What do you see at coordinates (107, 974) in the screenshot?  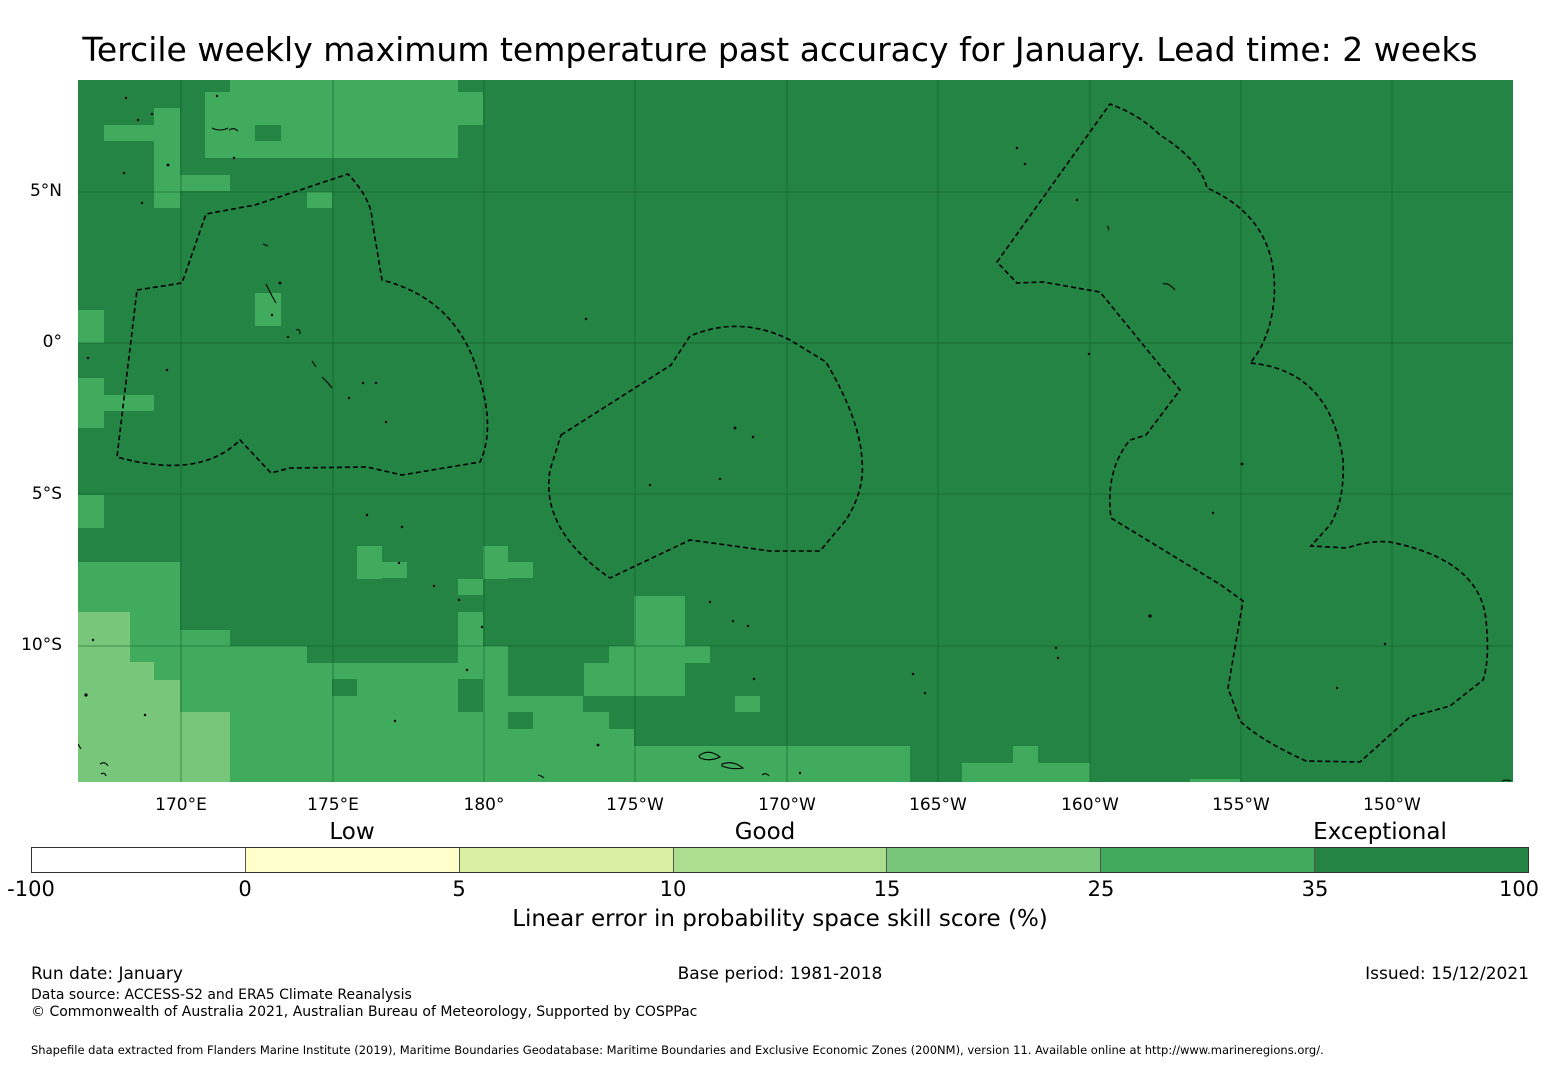 I see `run-date: Run date: January` at bounding box center [107, 974].